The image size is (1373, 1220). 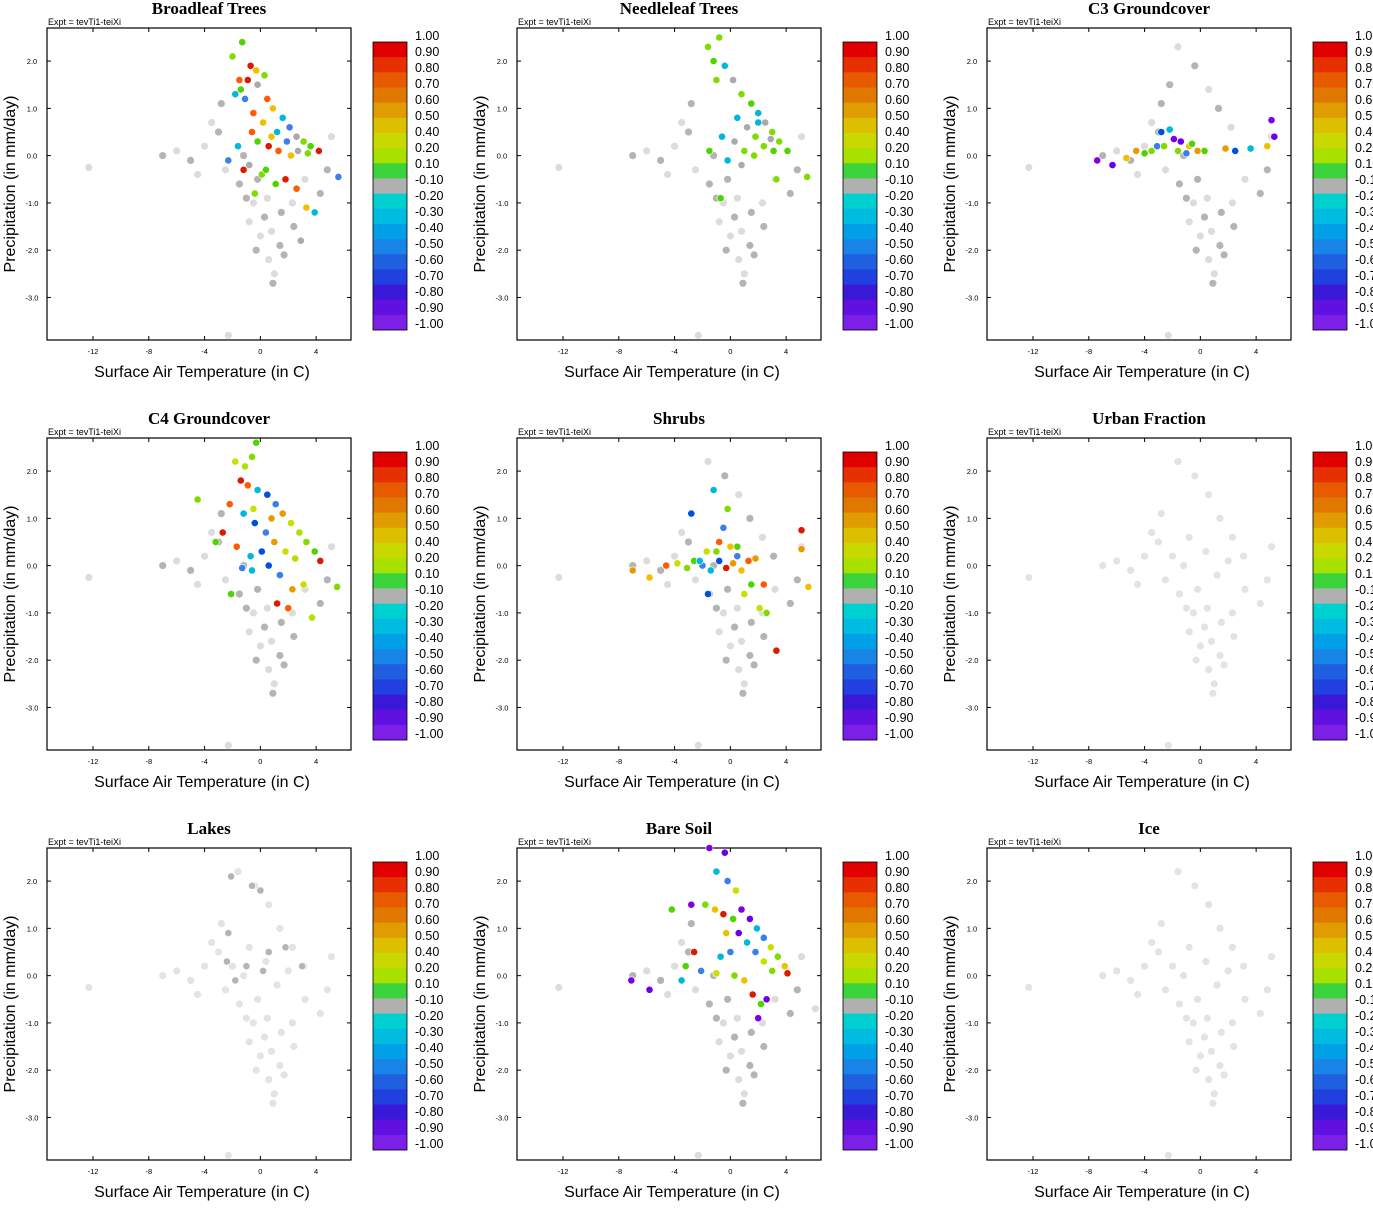 What do you see at coordinates (202, 372) in the screenshot?
I see `x-axis-label: Surface Air Temperature (in C)` at bounding box center [202, 372].